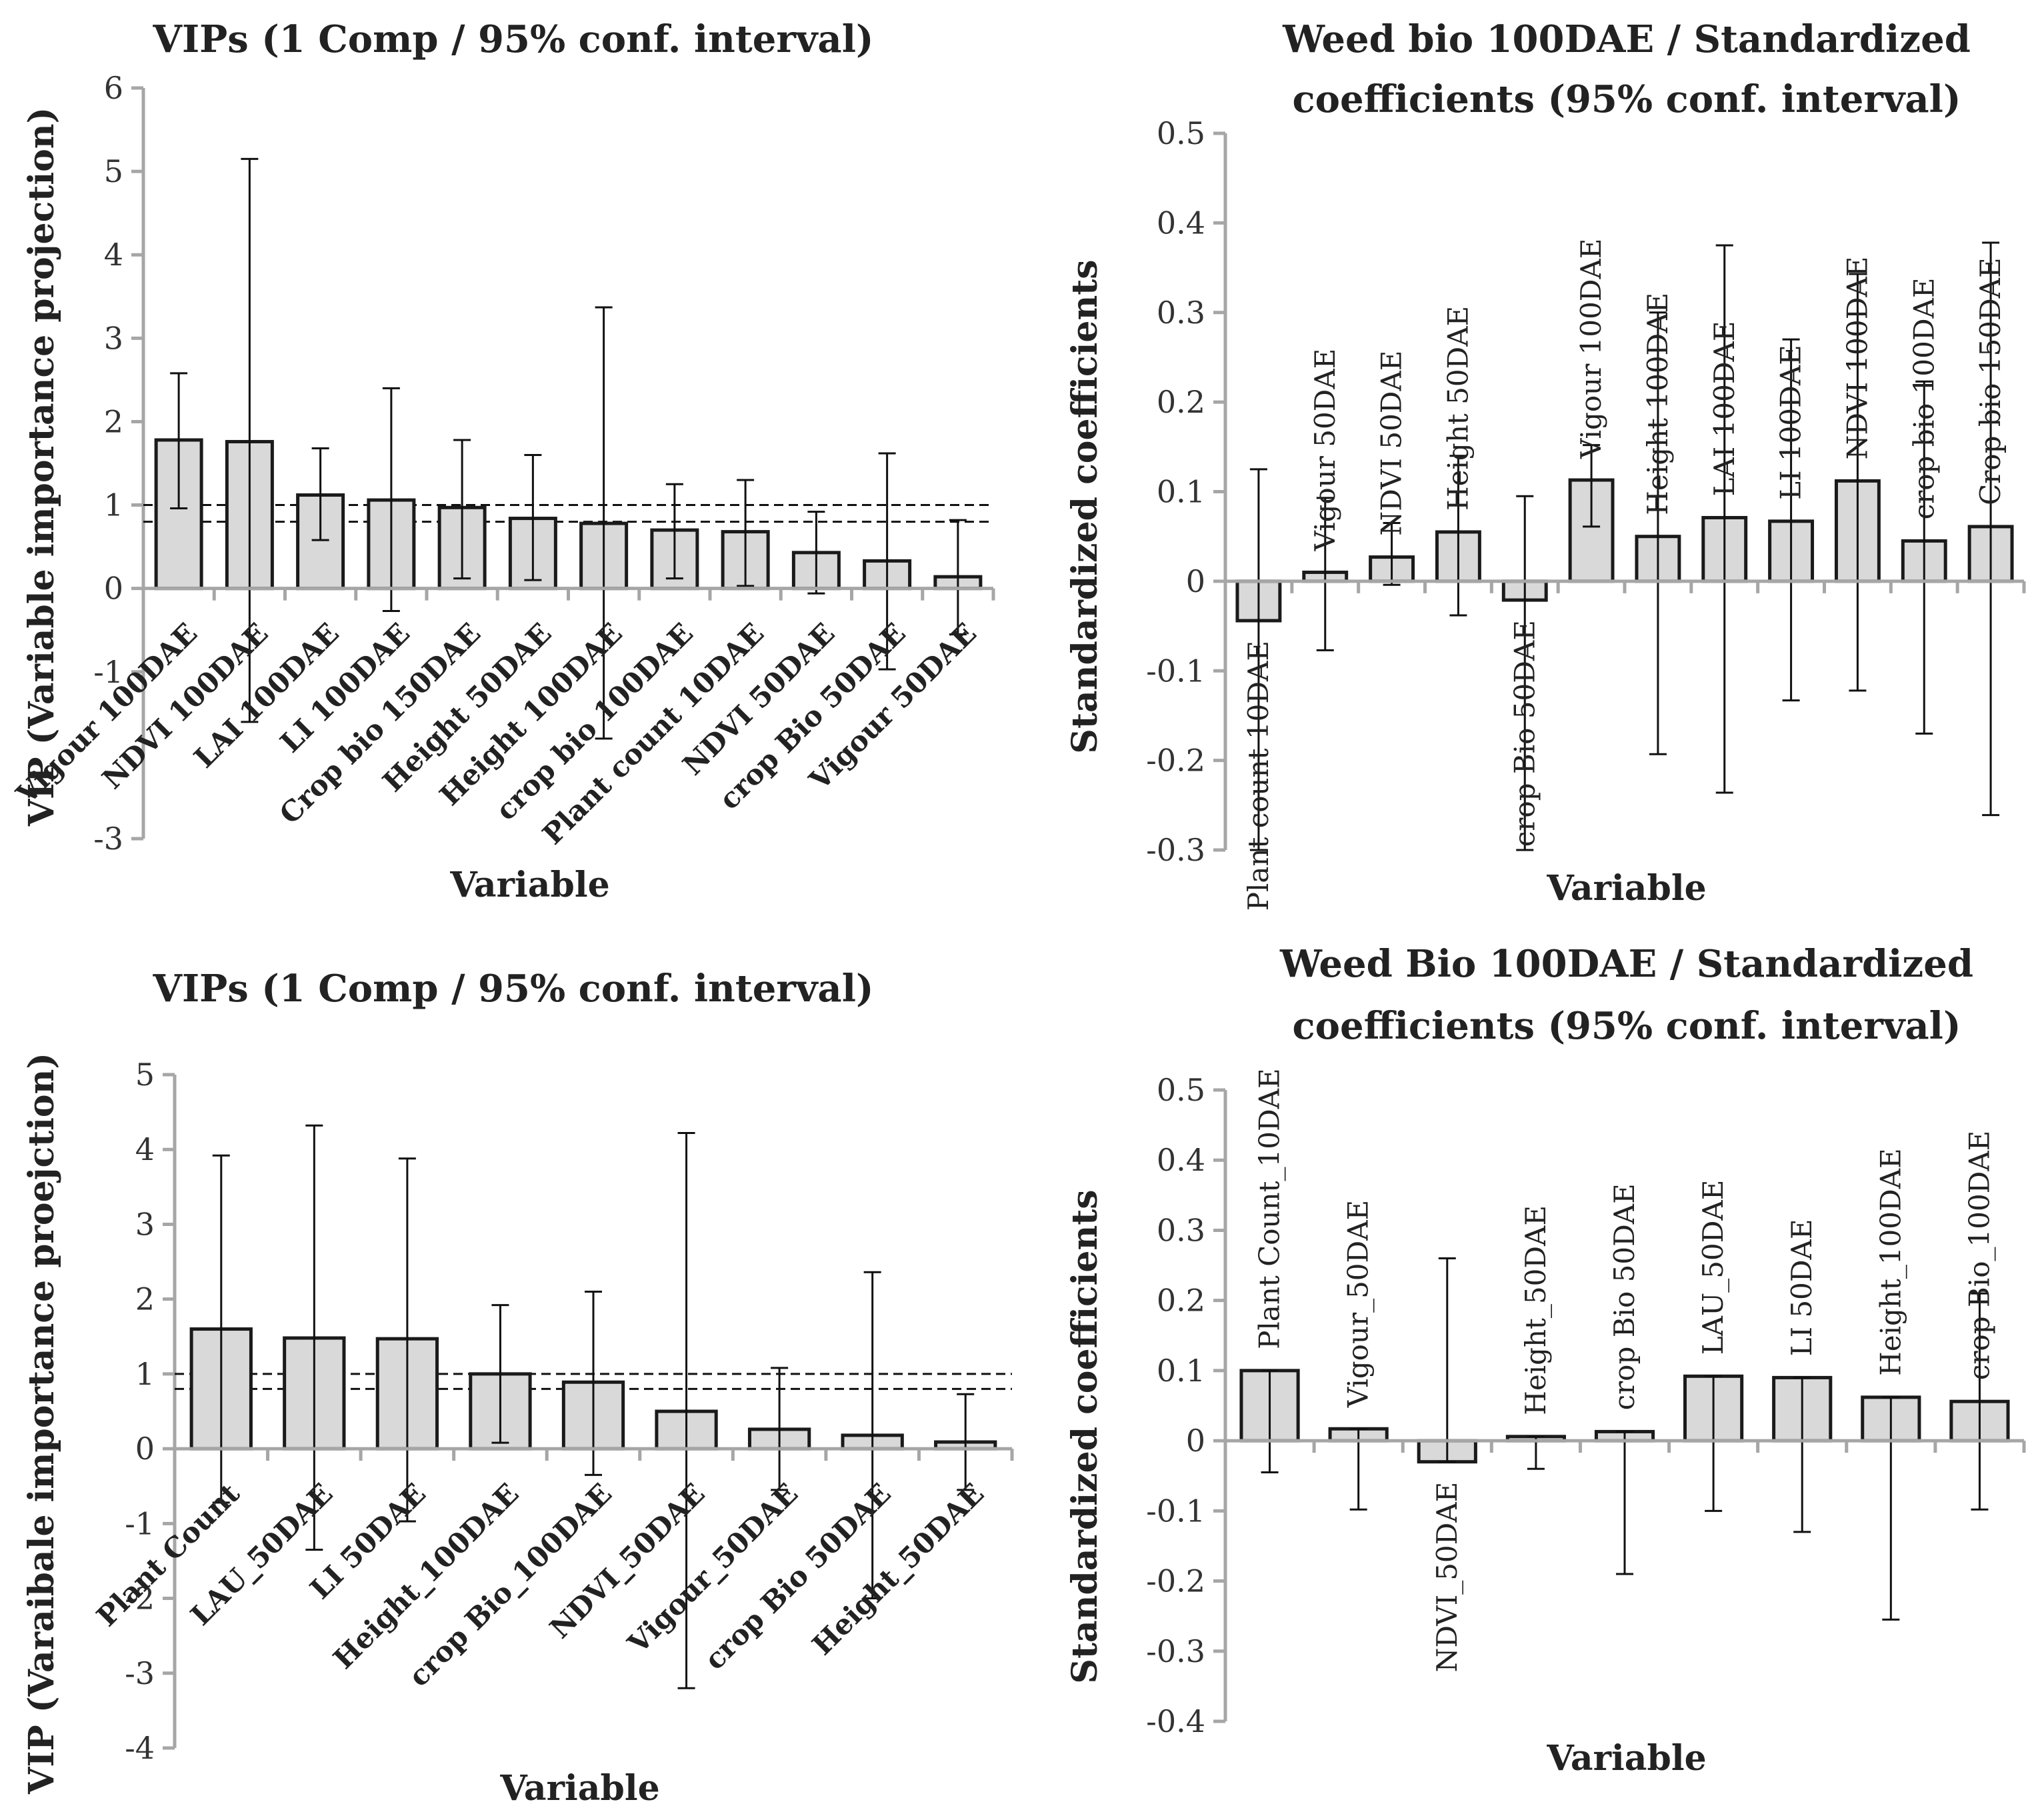 This screenshot has height=1820, width=2044. Describe the element at coordinates (1258, 776) in the screenshot. I see `category-label: Plant count 10DAE` at that location.